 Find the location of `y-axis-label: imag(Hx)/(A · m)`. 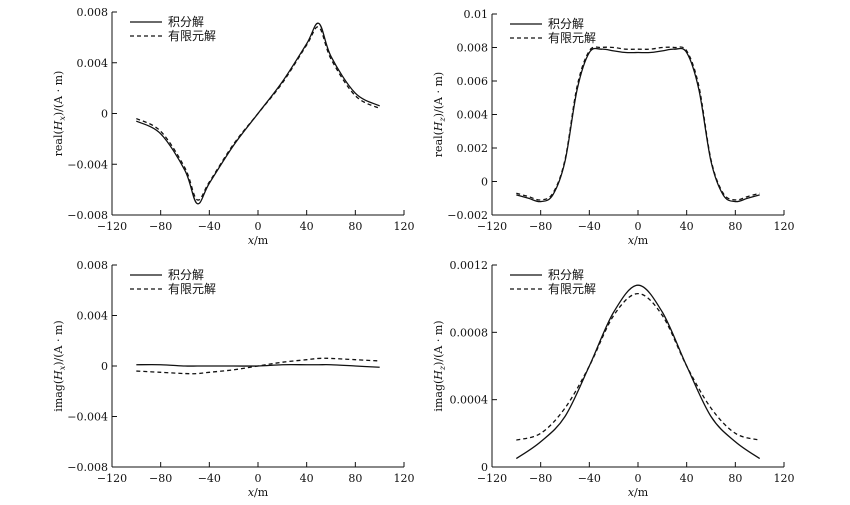

y-axis-label: imag(Hx)/(A · m) is located at coordinates (59, 365).